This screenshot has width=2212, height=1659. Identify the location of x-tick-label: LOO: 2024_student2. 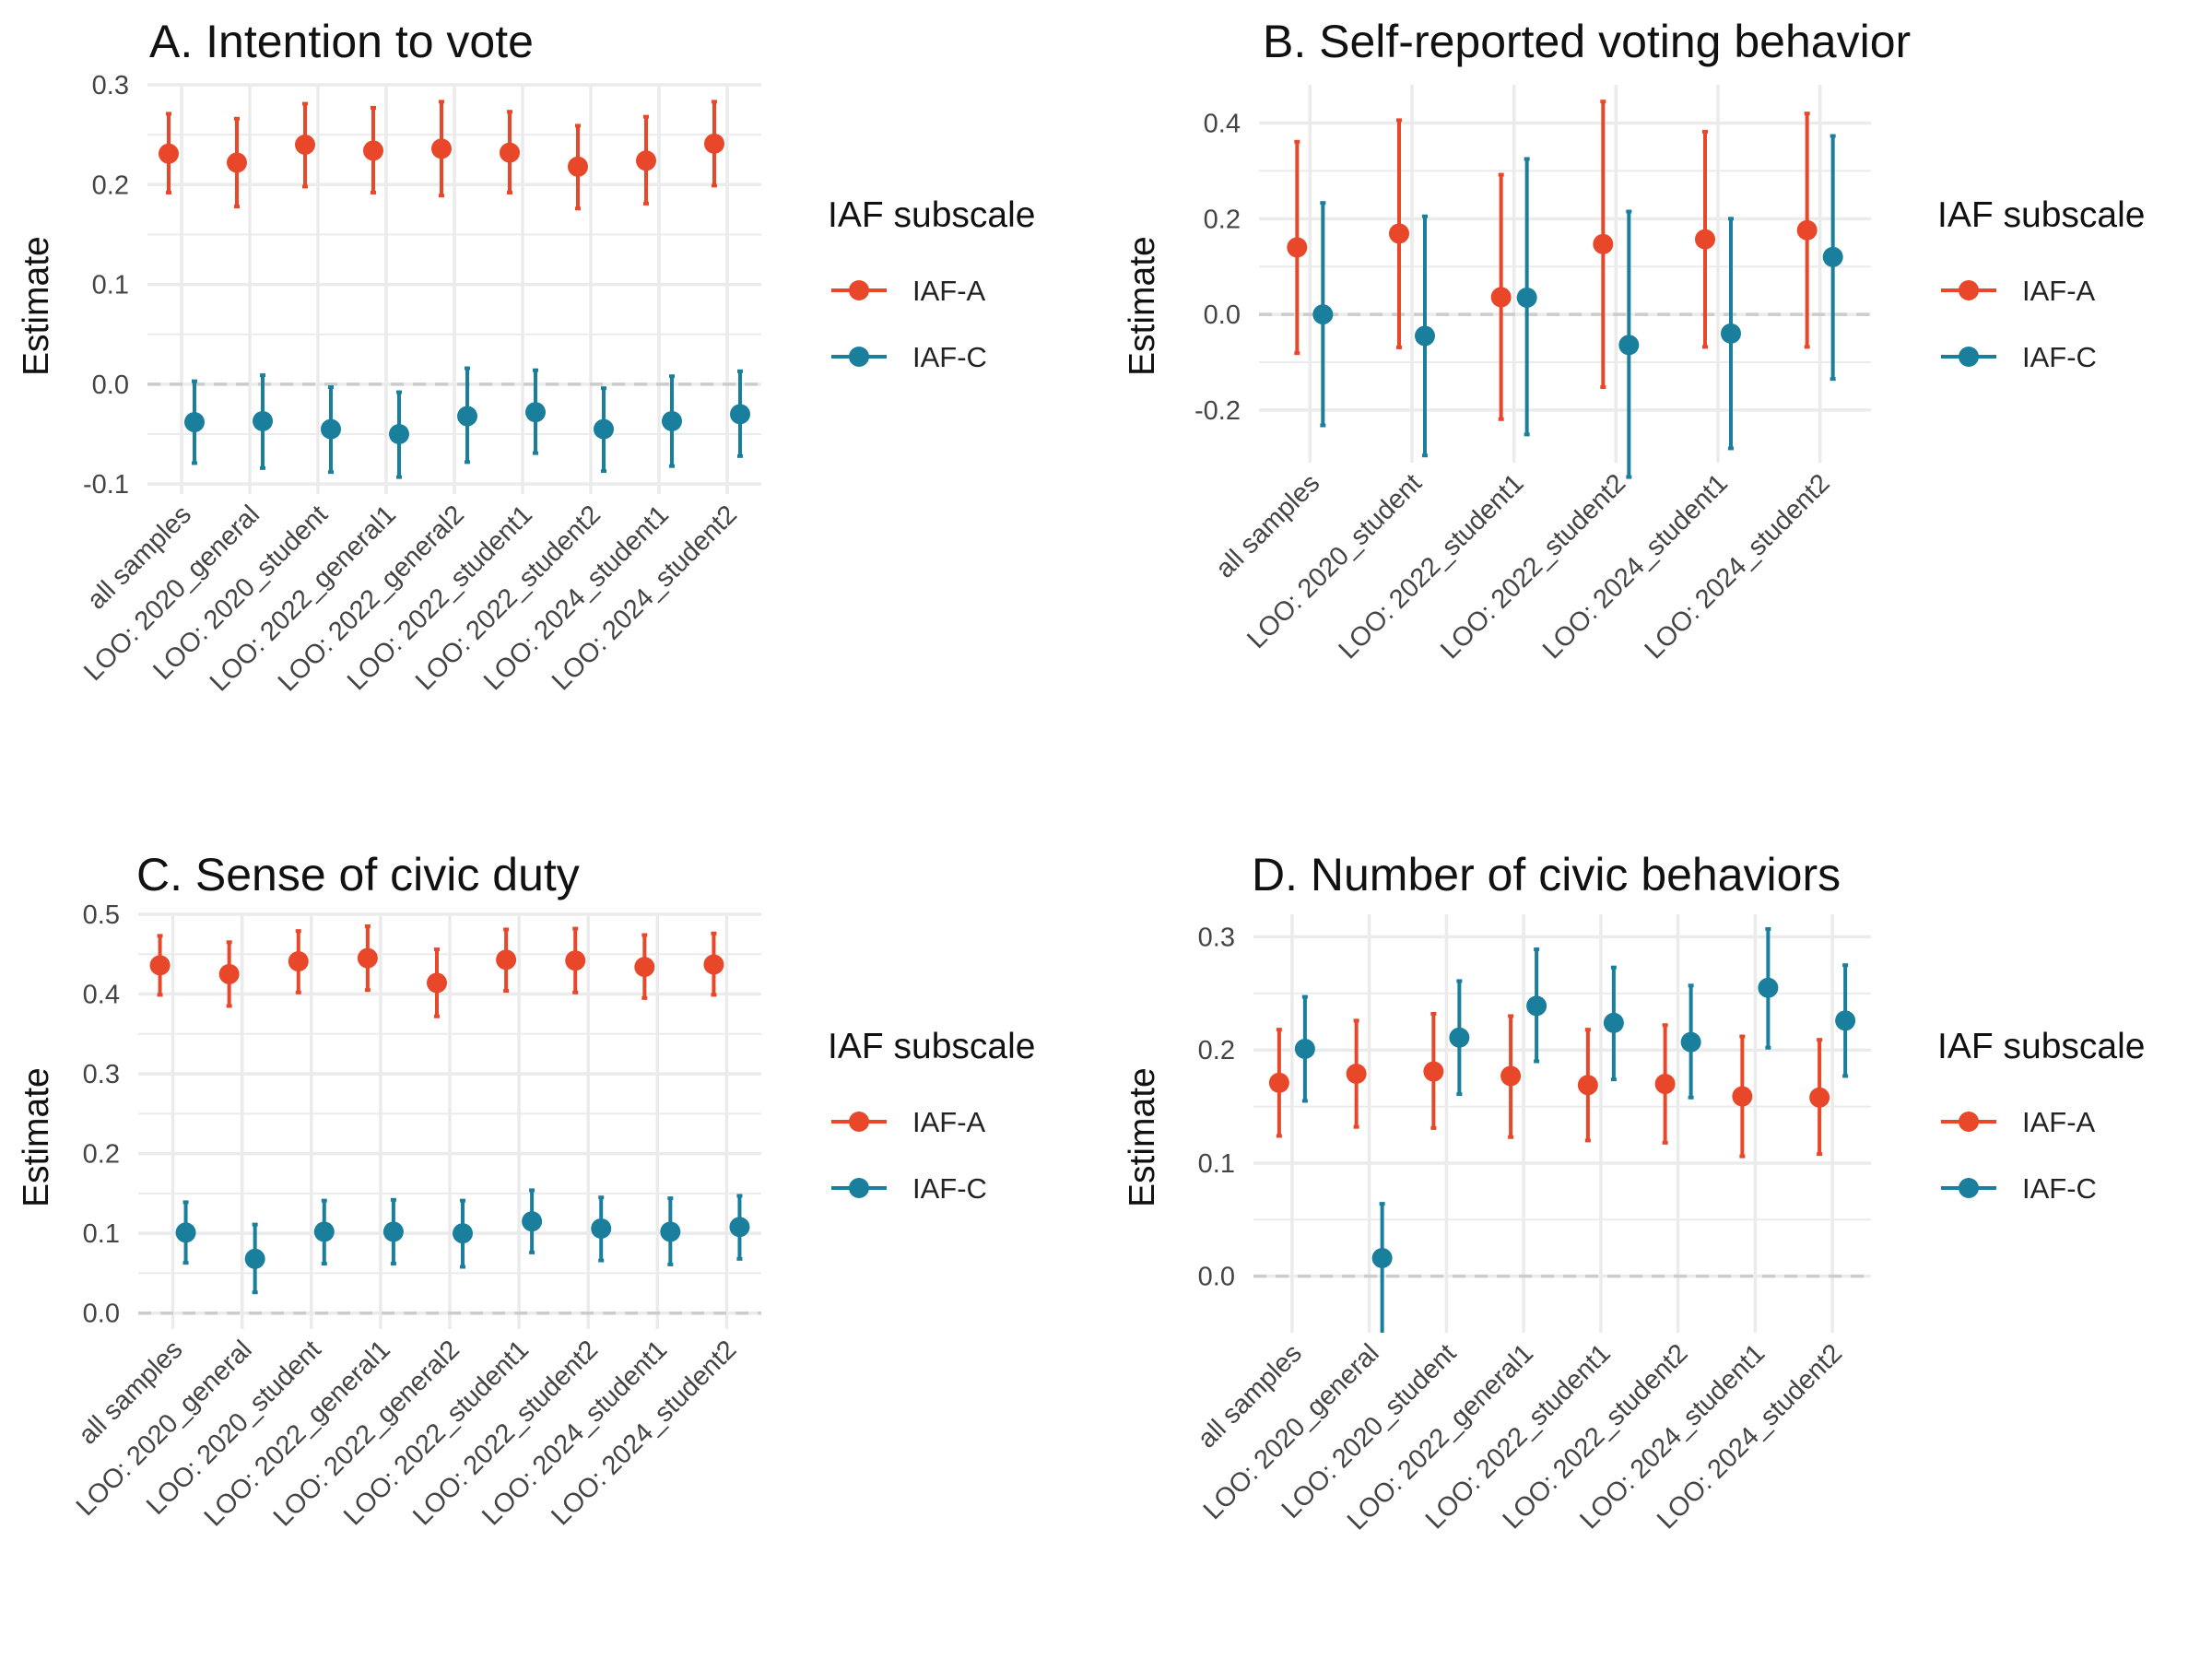
(1738, 566).